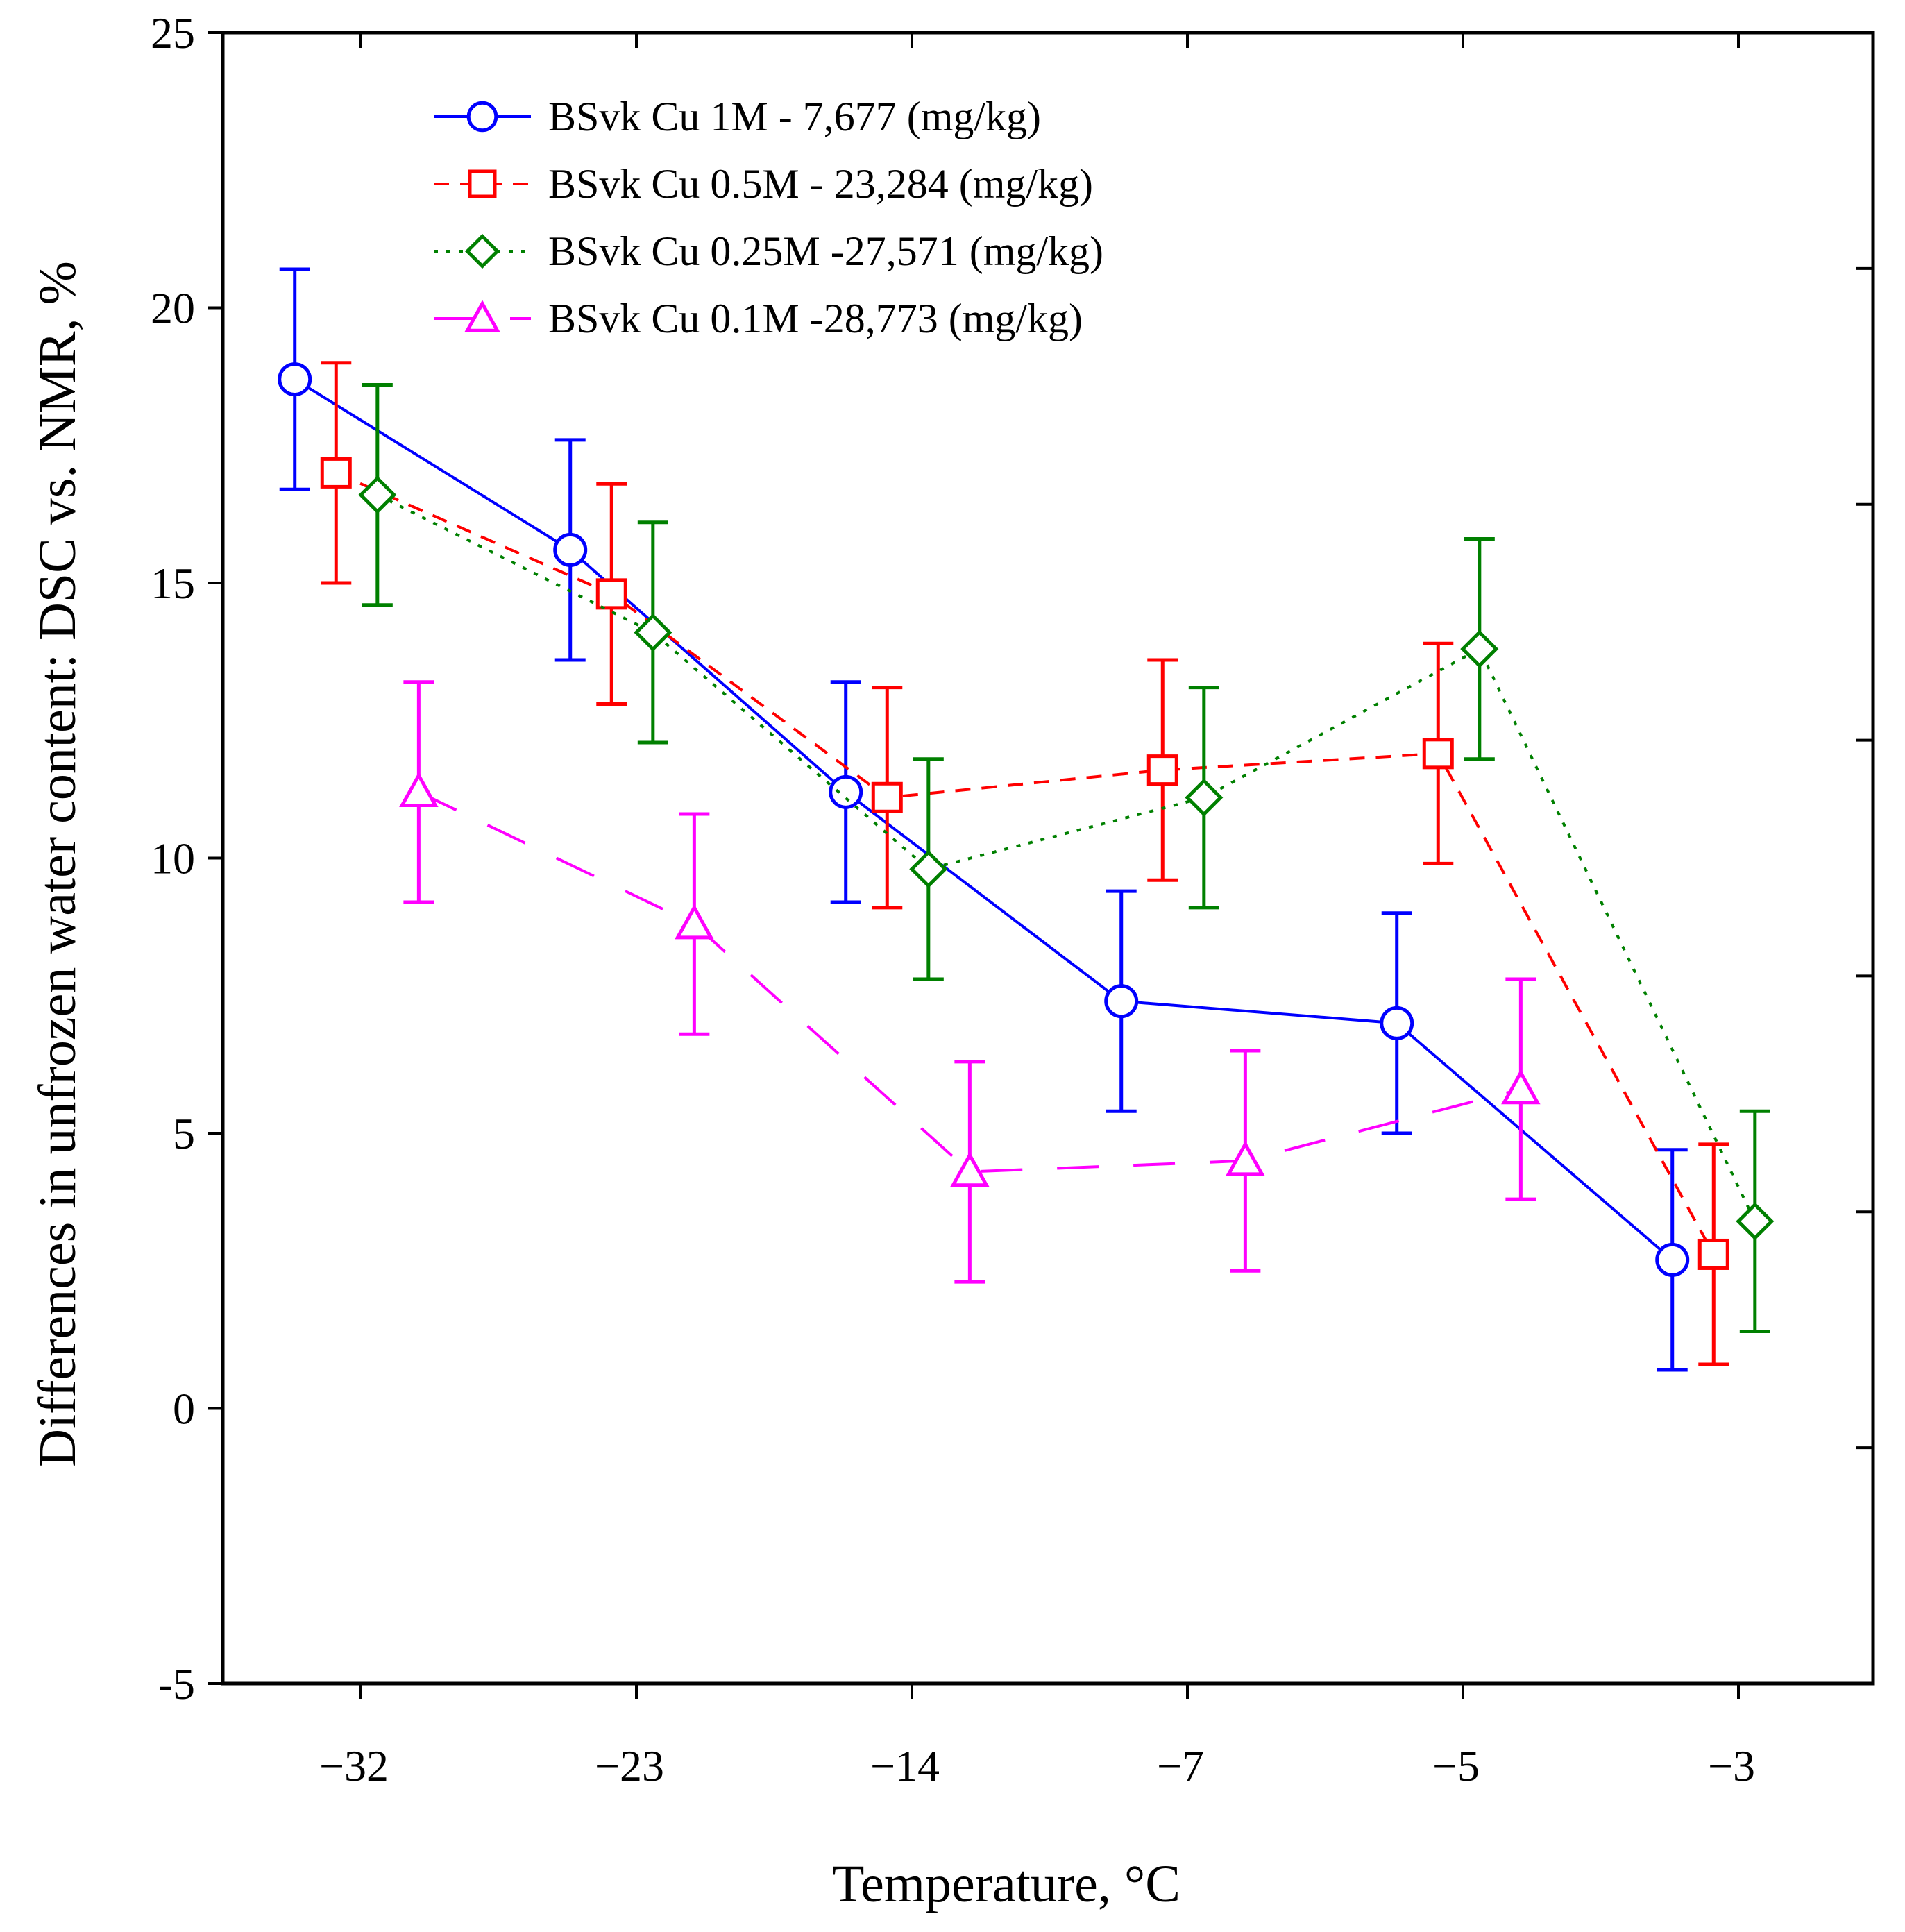 This screenshot has width=1905, height=1932. I want to click on y-tick-label: 5, so click(184, 1133).